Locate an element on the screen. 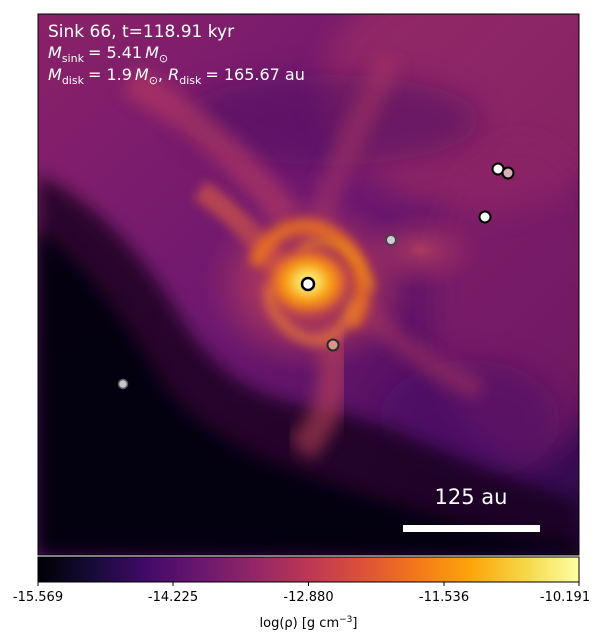 This screenshot has height=644, width=616. colorbar-tick-4: -10.191 is located at coordinates (565, 597).